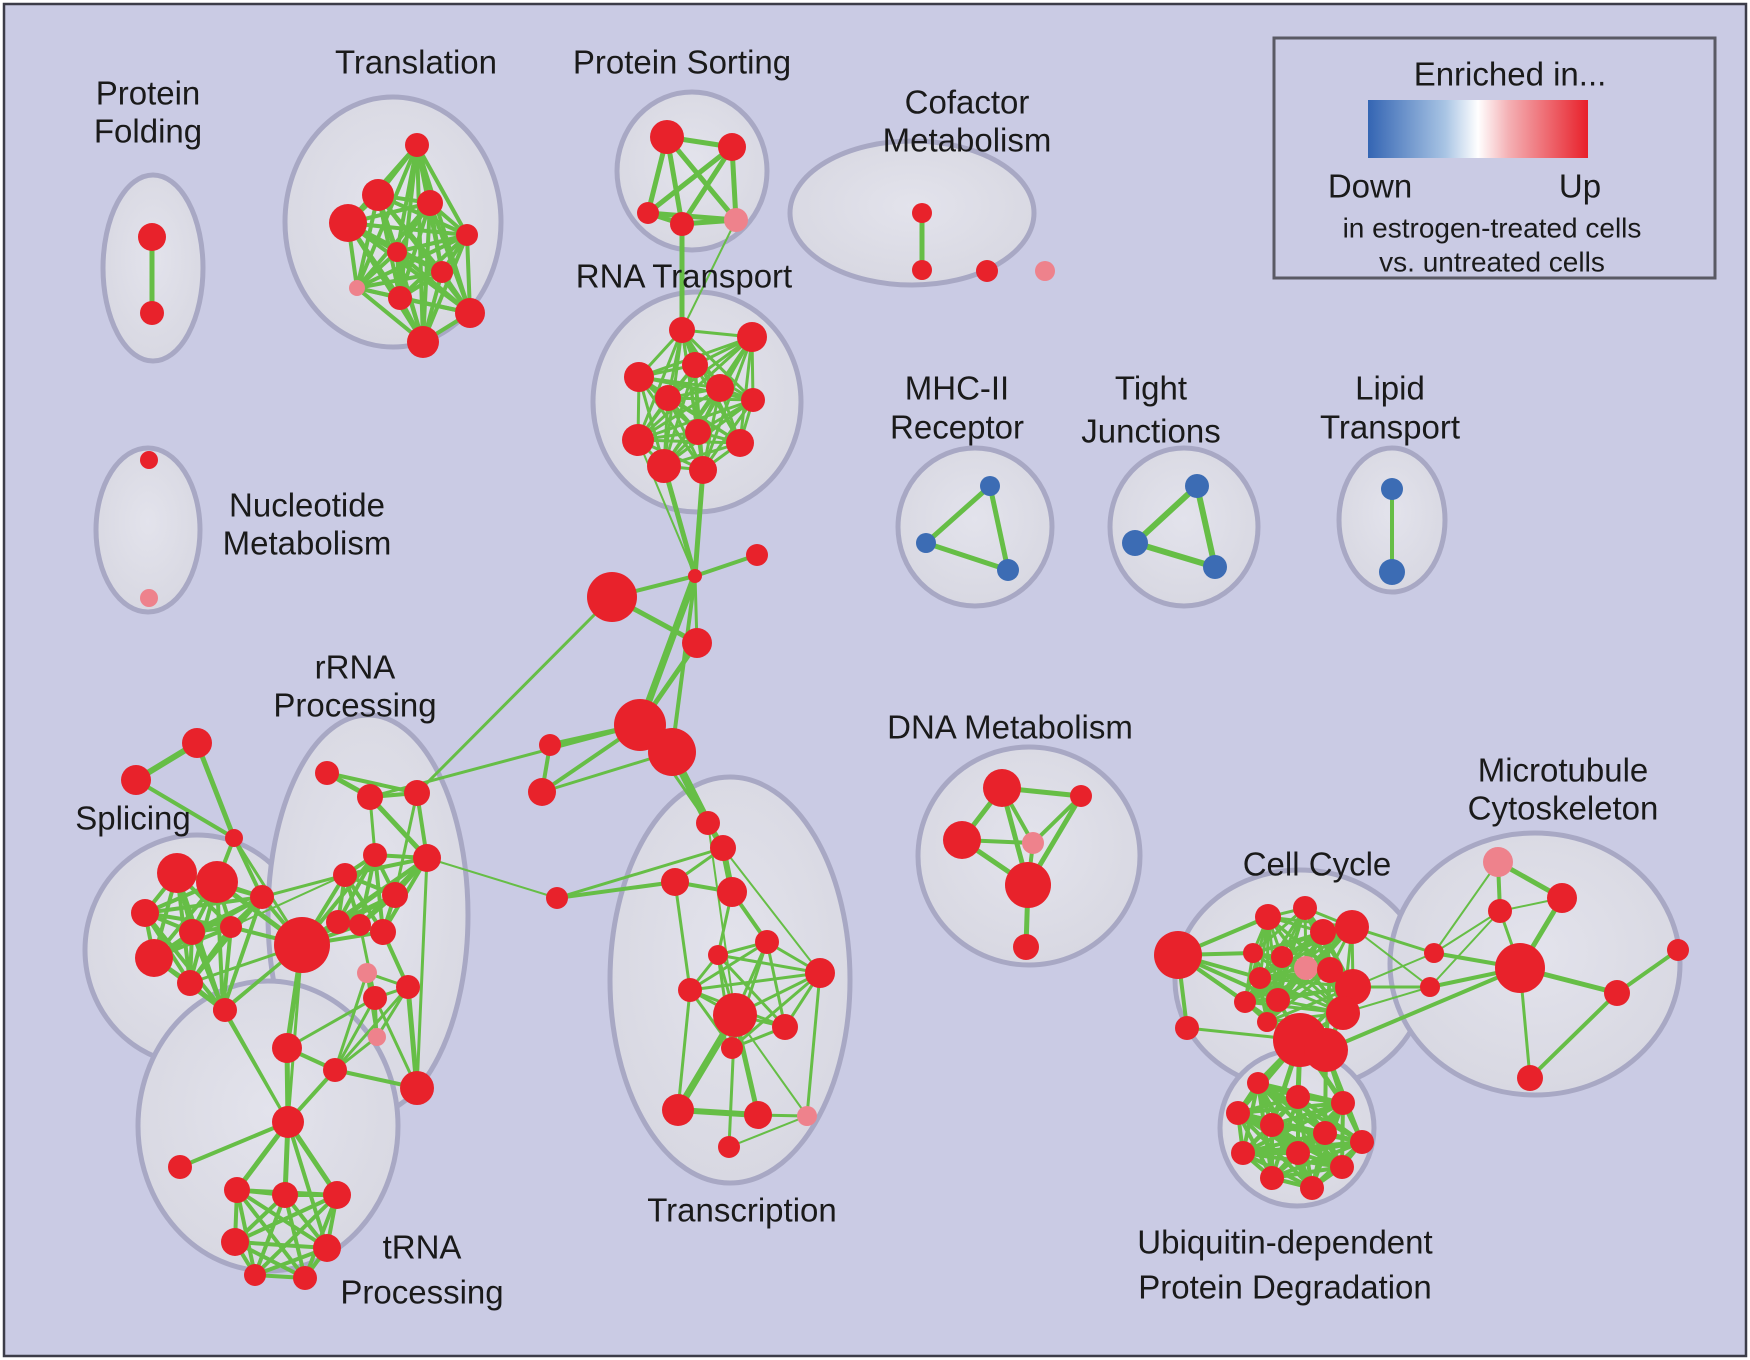 Image resolution: width=1750 pixels, height=1360 pixels. What do you see at coordinates (1580, 186) in the screenshot?
I see `legend-up-label: Up` at bounding box center [1580, 186].